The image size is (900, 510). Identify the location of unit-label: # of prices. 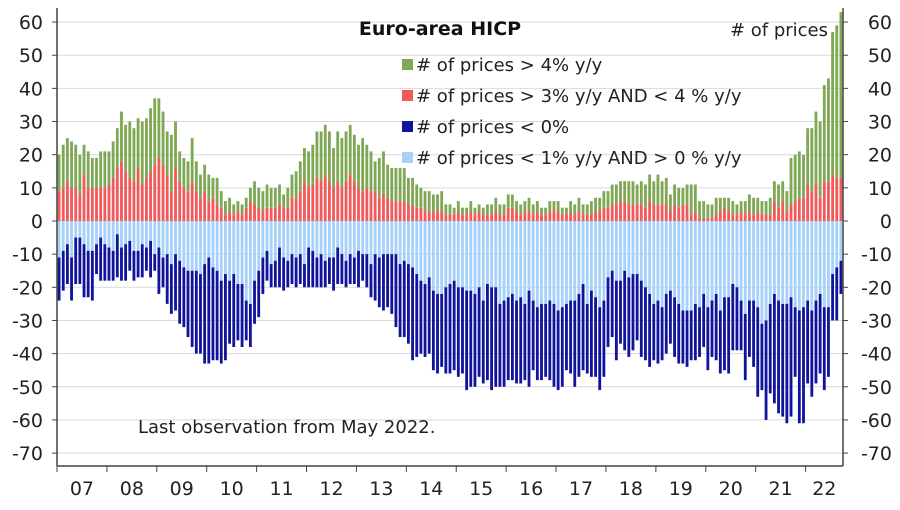
(779, 30).